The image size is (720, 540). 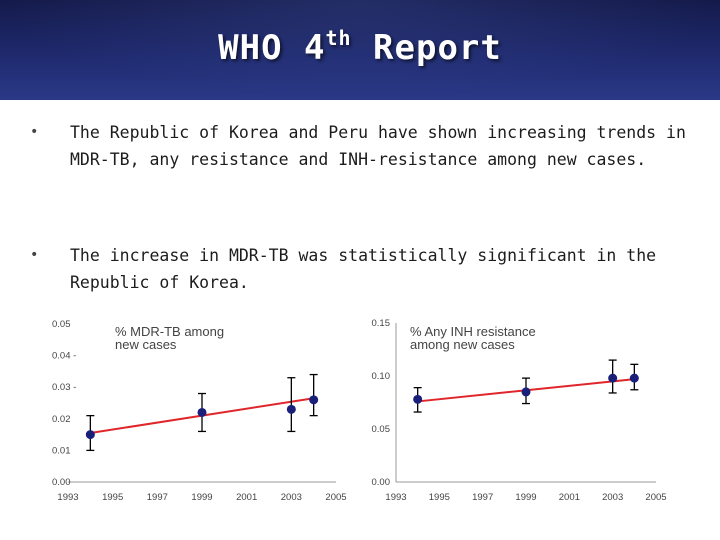 What do you see at coordinates (462, 344) in the screenshot?
I see `chart-title-line: among new cases` at bounding box center [462, 344].